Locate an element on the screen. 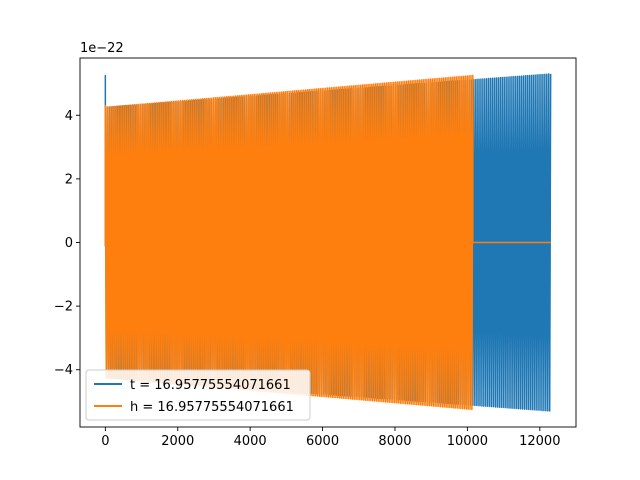 This screenshot has height=480, width=640. x-tick-label: 2000 is located at coordinates (177, 441).